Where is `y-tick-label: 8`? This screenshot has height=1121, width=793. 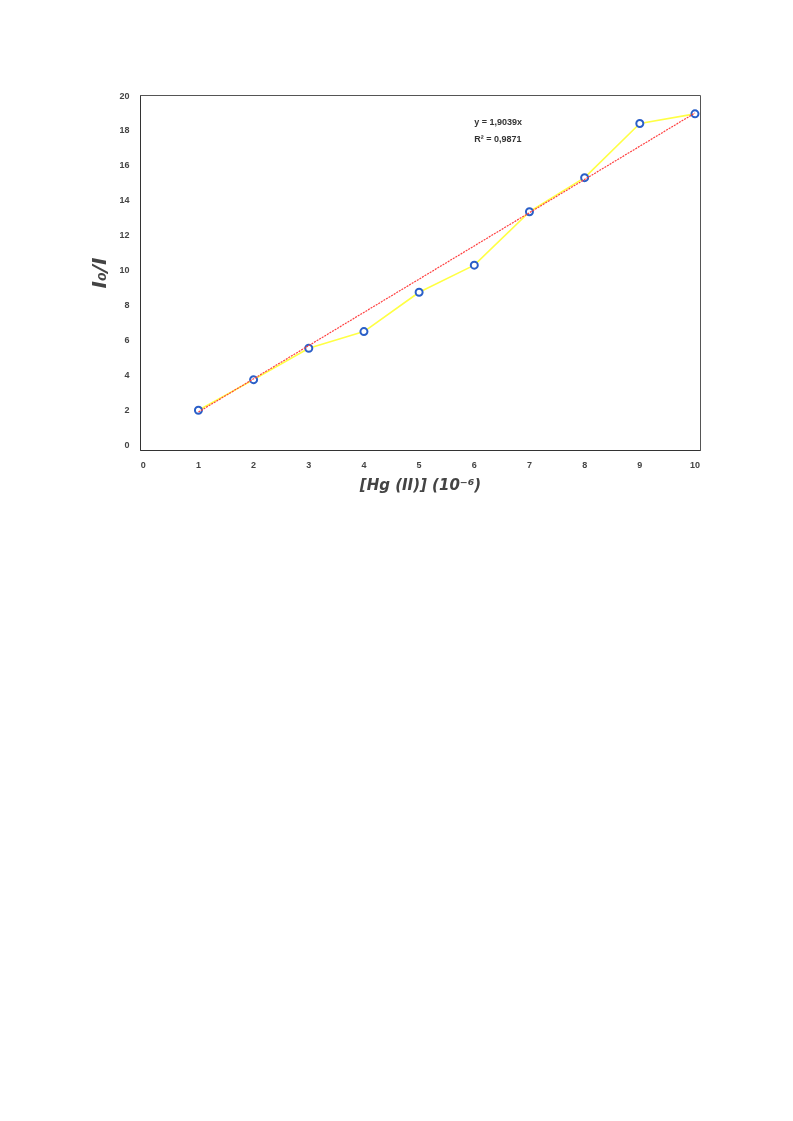
y-tick-label: 8 is located at coordinates (127, 305).